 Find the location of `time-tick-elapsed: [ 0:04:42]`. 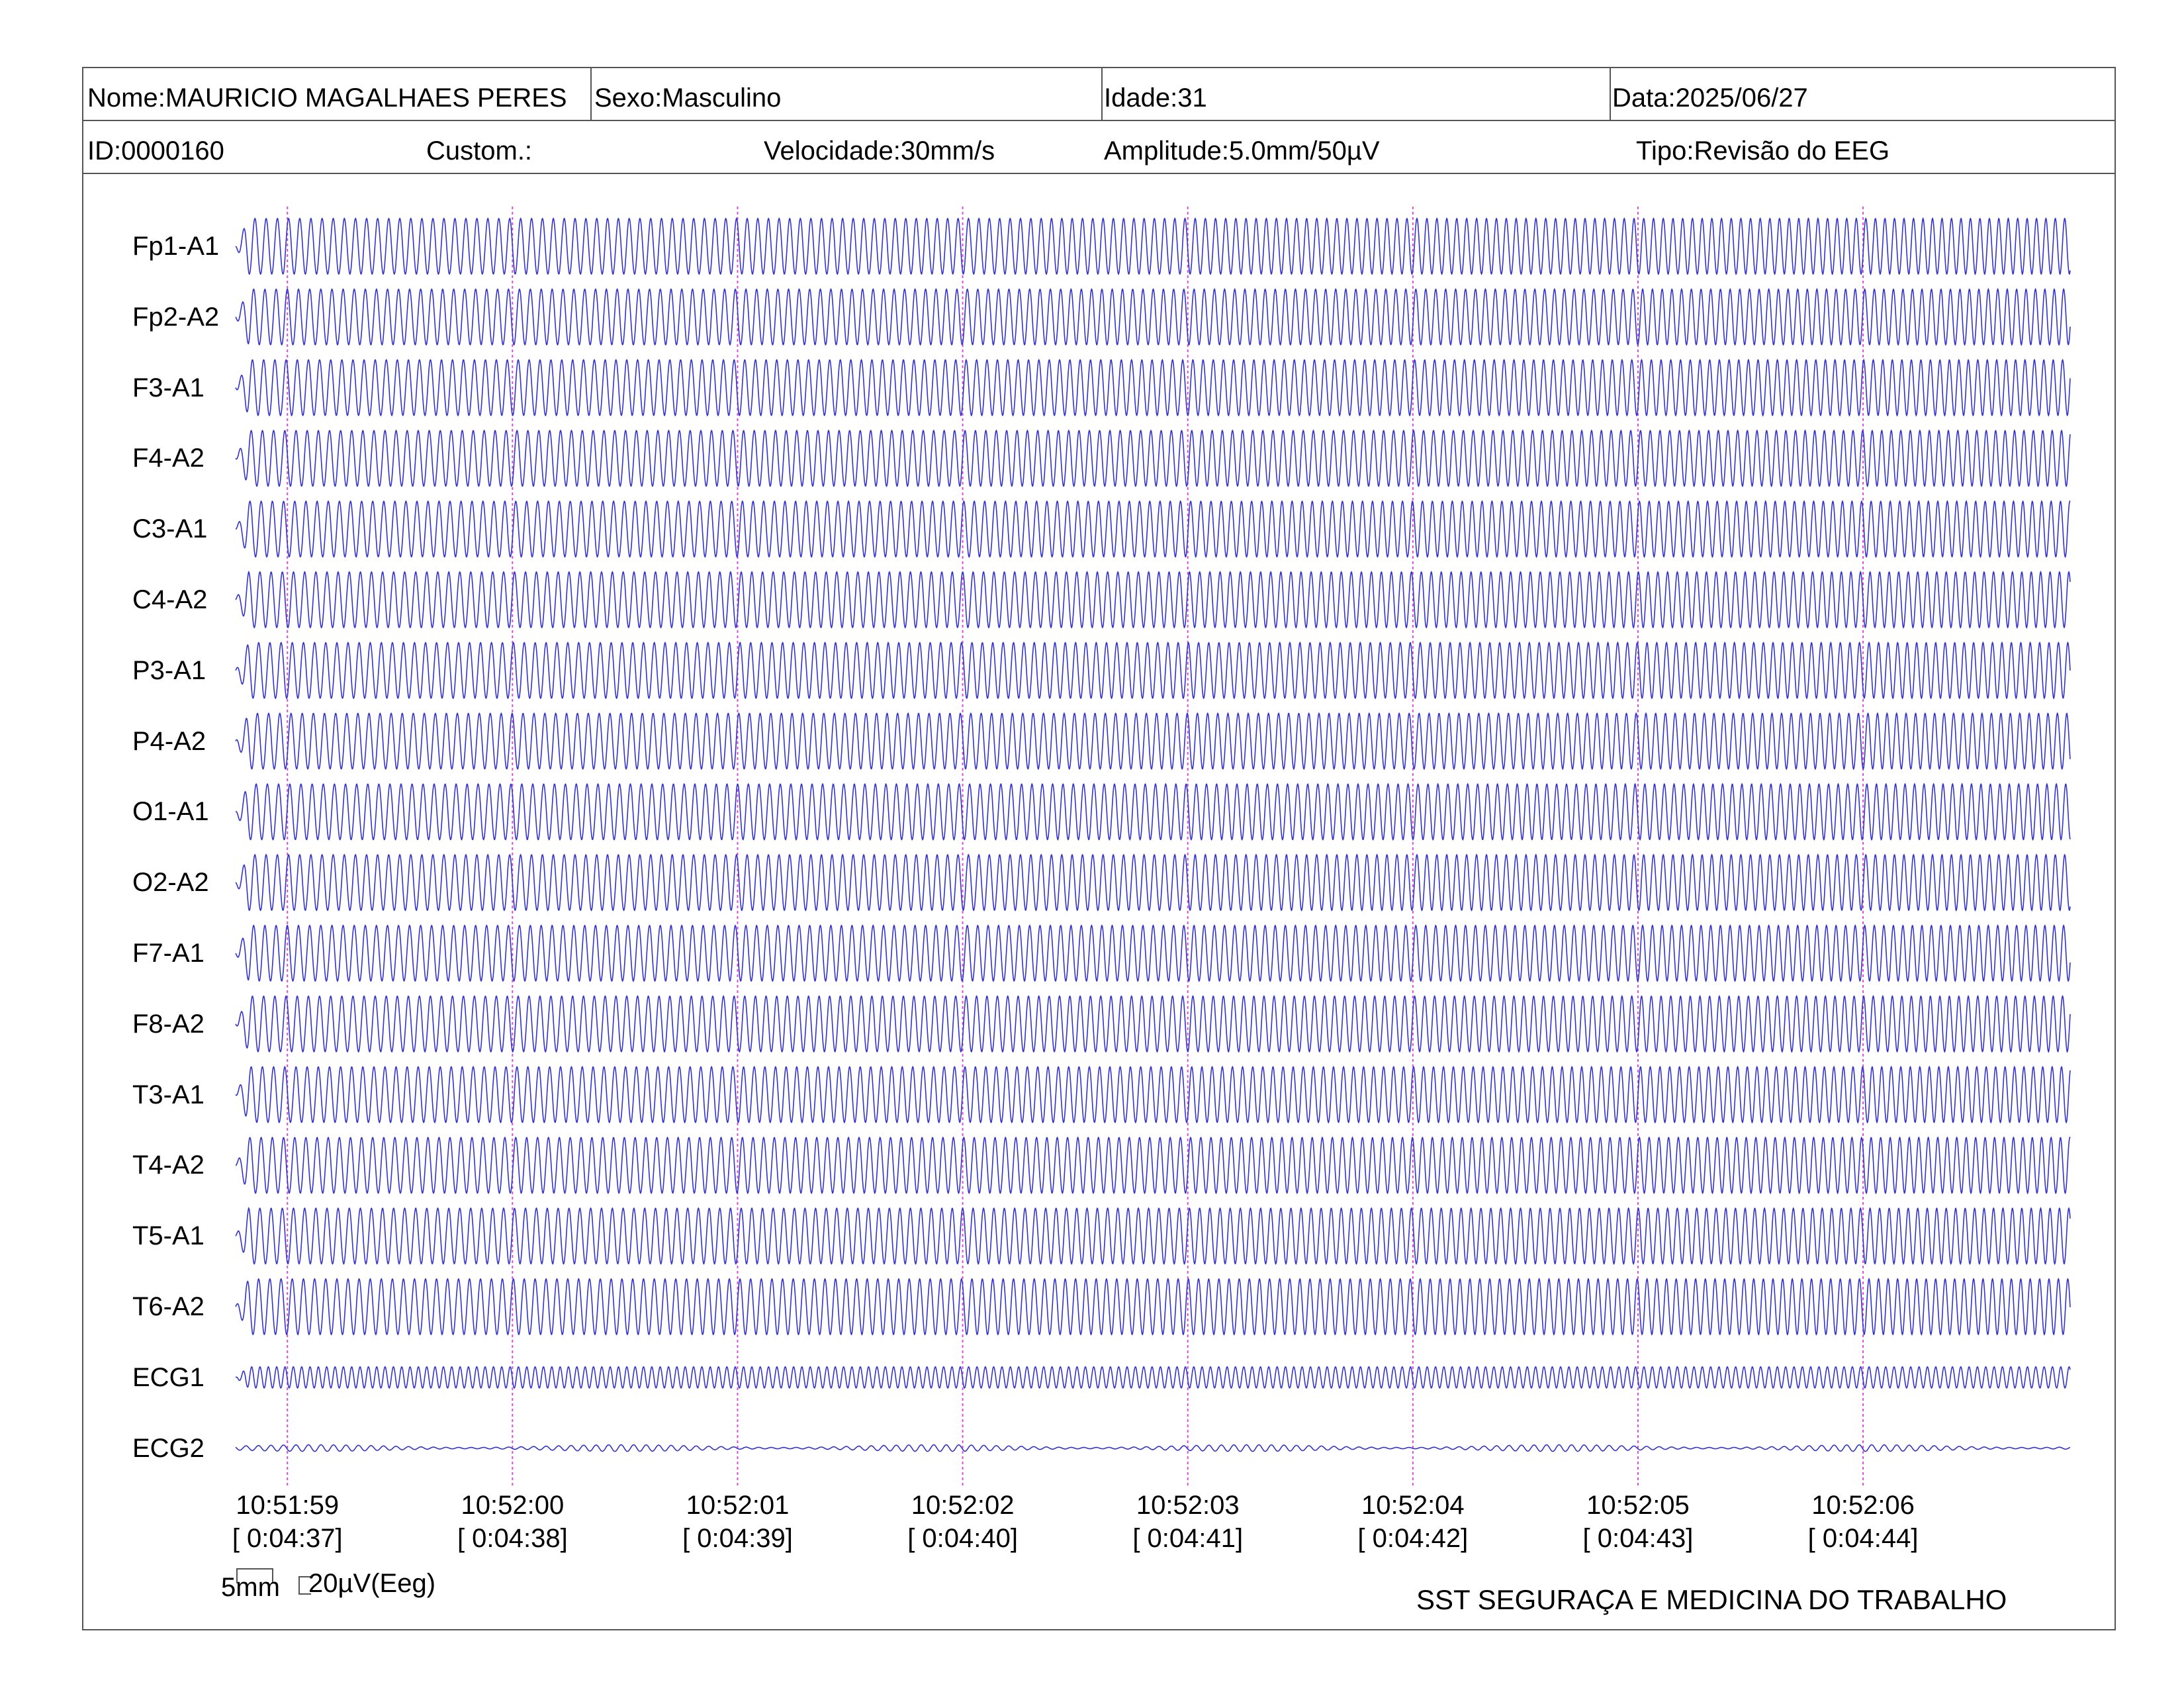

time-tick-elapsed: [ 0:04:42] is located at coordinates (1413, 1538).